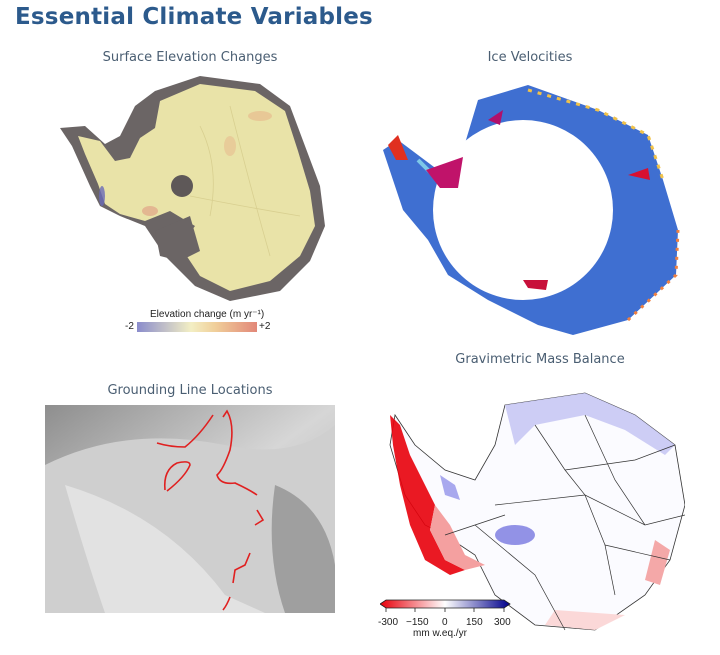  What do you see at coordinates (440, 633) in the screenshot?
I see `gmb-units: mm w.eq./yr` at bounding box center [440, 633].